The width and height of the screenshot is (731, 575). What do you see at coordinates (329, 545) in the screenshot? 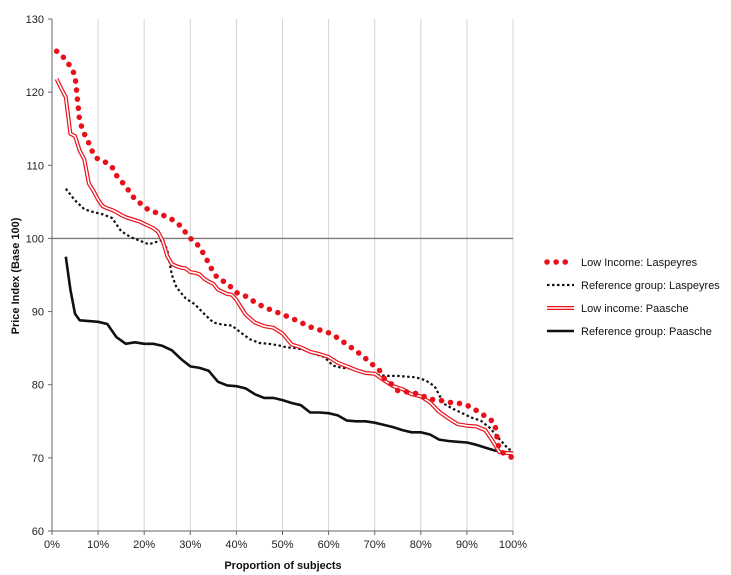
I see `x-tick-label: 60%` at bounding box center [329, 545].